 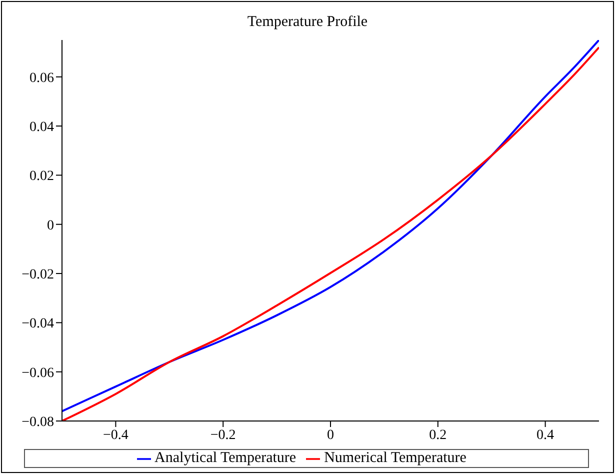 What do you see at coordinates (38, 373) in the screenshot?
I see `y-tick-label: −0.06` at bounding box center [38, 373].